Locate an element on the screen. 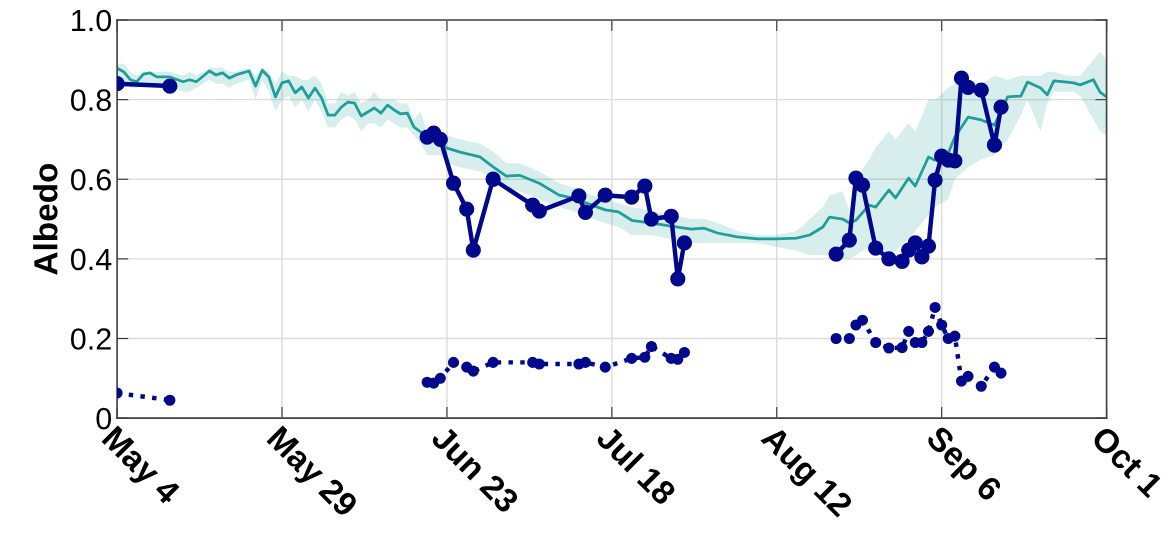 The height and width of the screenshot is (548, 1171). x-tick-label: Oct 1 is located at coordinates (1127, 461).